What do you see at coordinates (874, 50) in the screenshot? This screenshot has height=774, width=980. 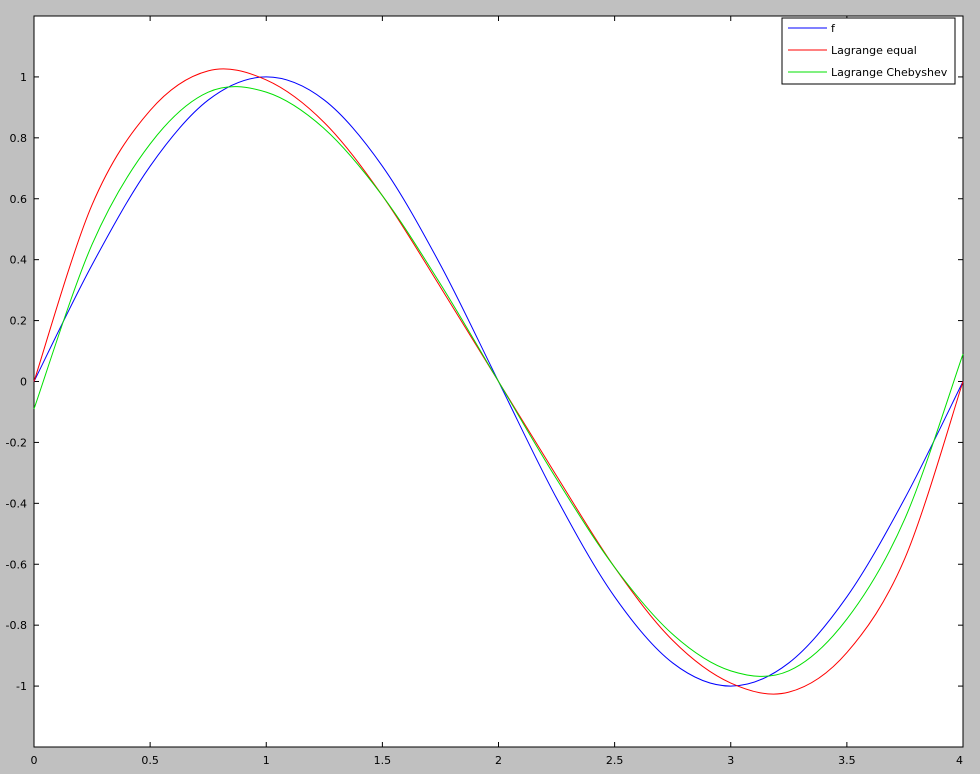 I see `legend-label-1: Lagrange equal` at bounding box center [874, 50].